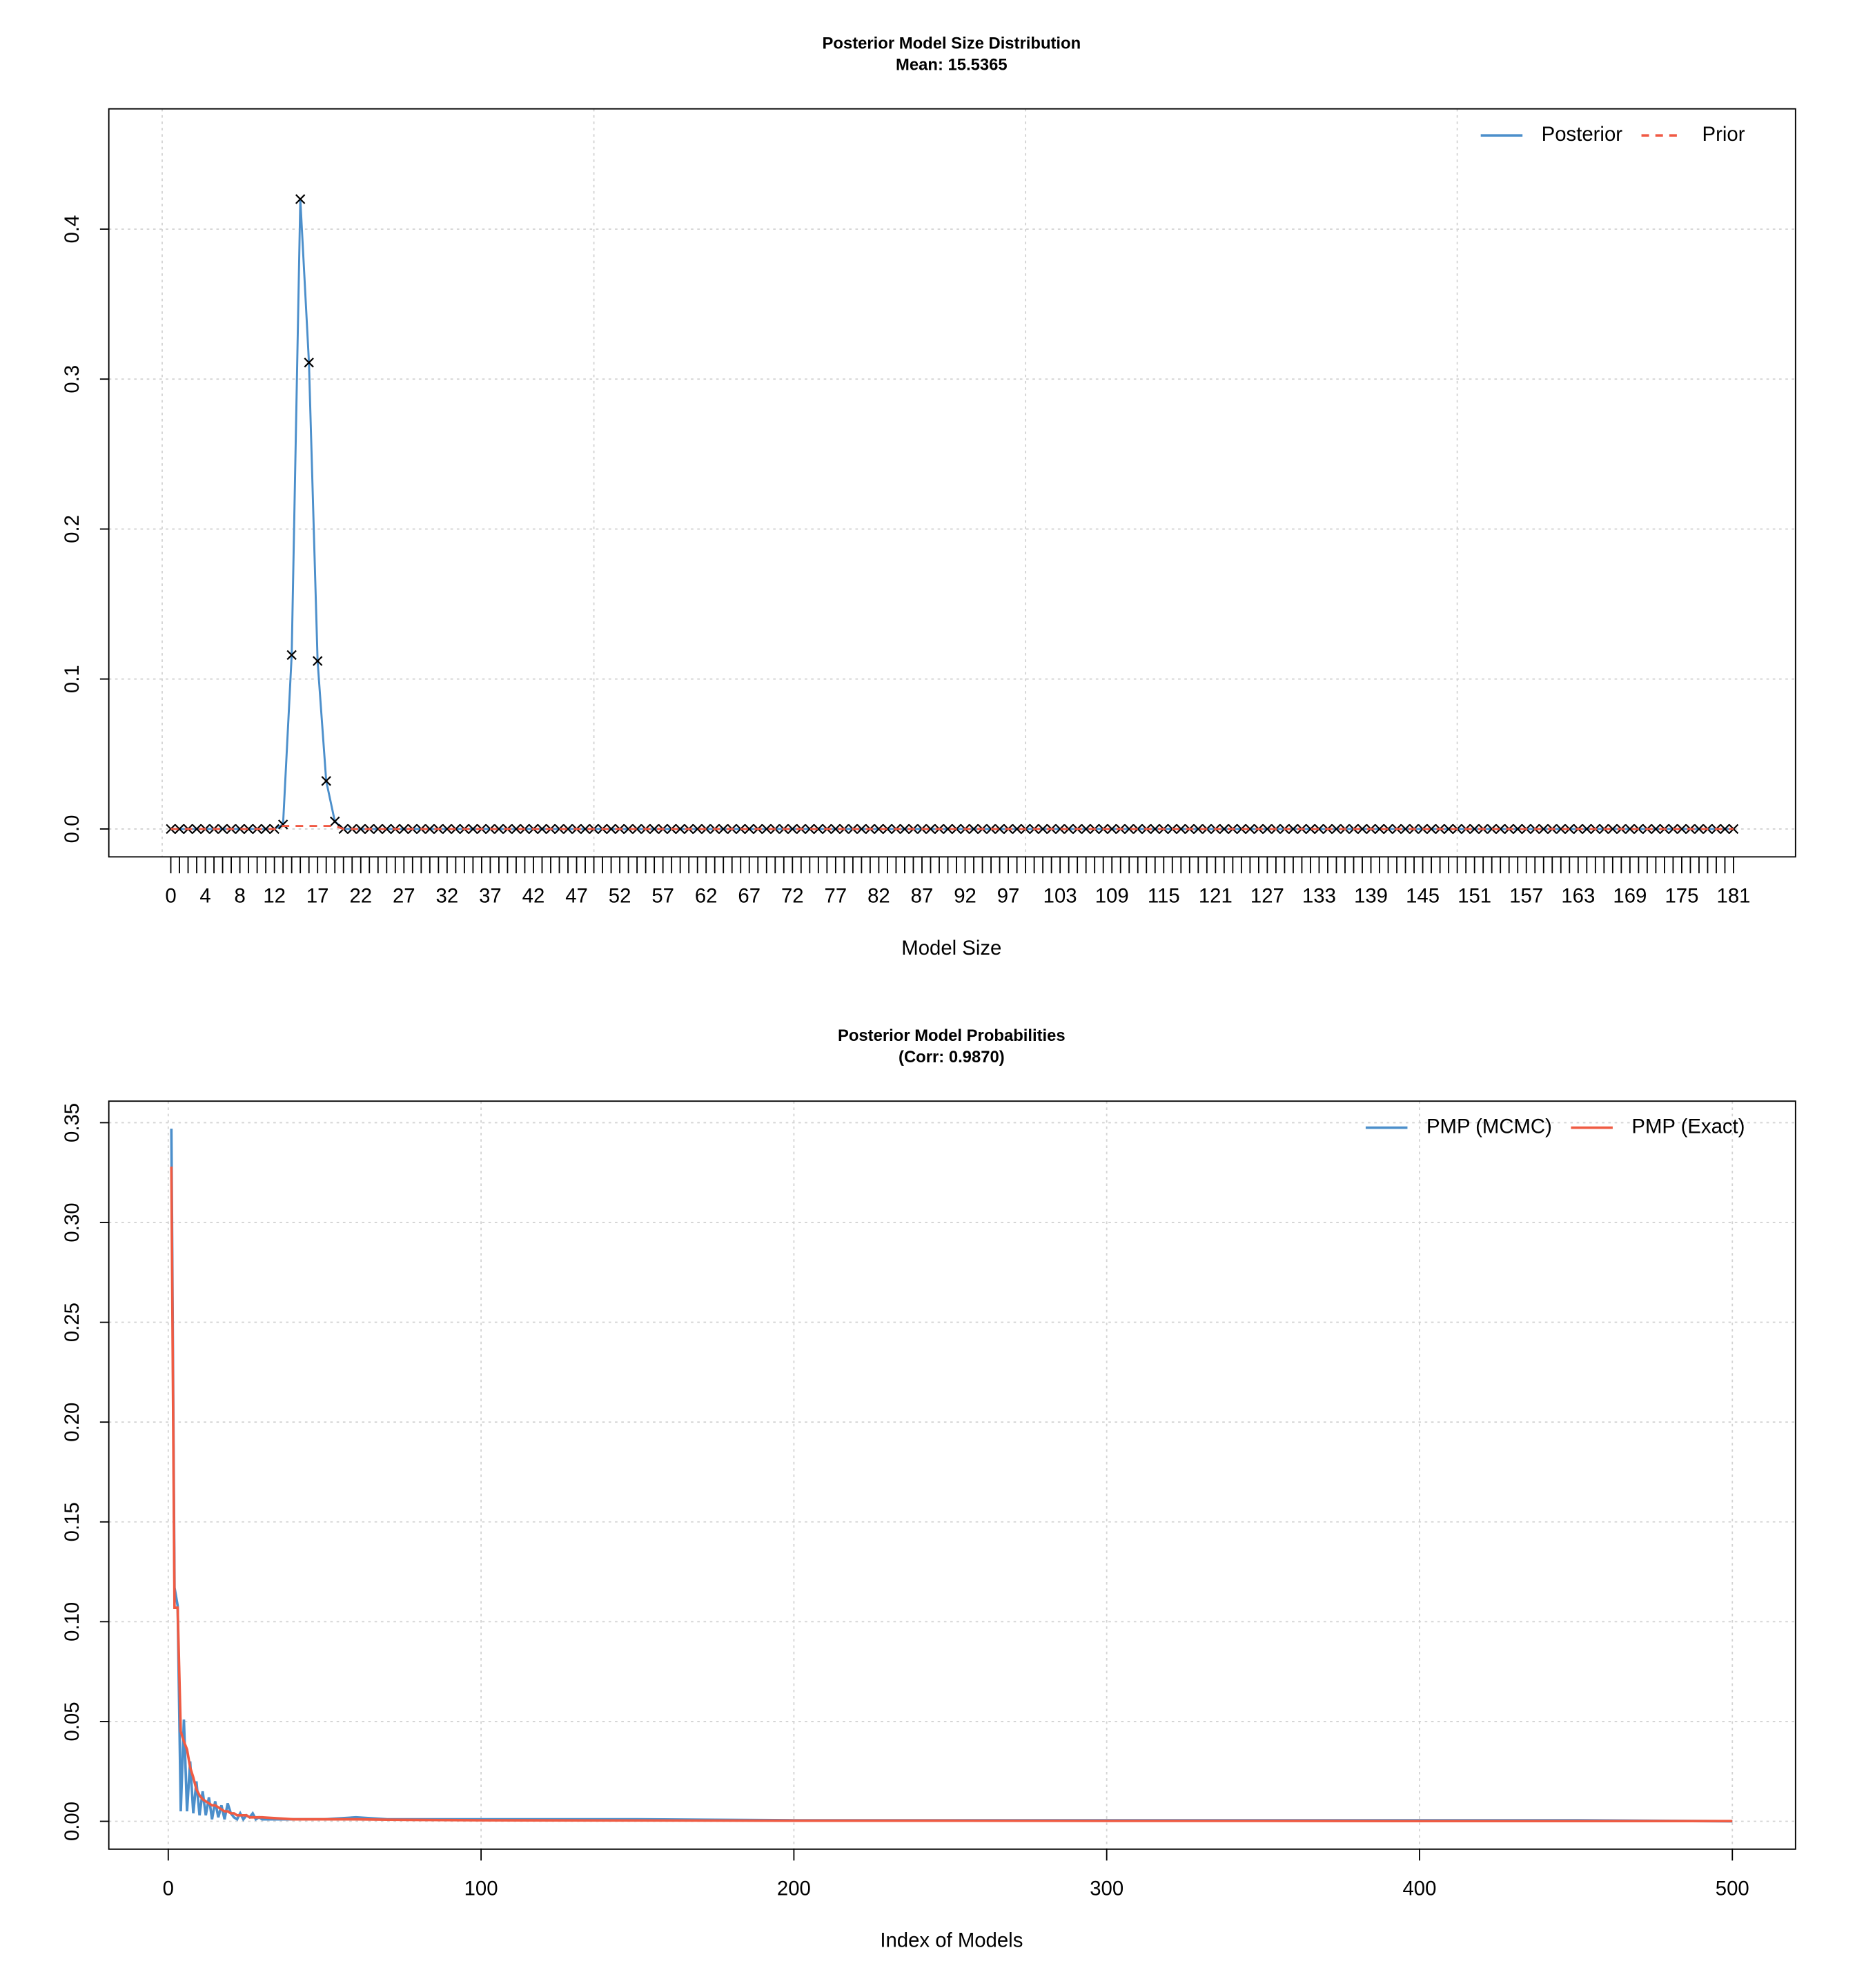 The image size is (1855, 1988). What do you see at coordinates (72, 1322) in the screenshot?
I see `y-tick-label: 0.25` at bounding box center [72, 1322].